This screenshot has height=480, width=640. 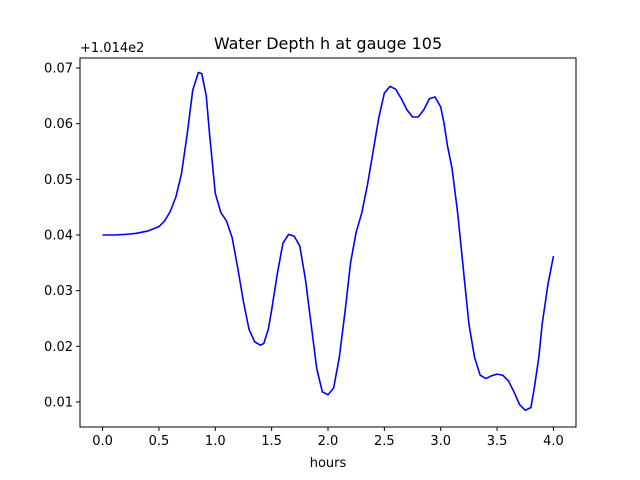 I want to click on x-tick-label: 0.5, so click(x=159, y=441).